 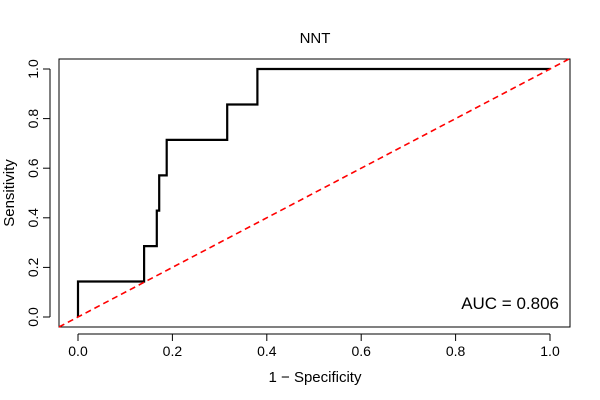 I want to click on x-axis: 0.0 0.2 0.4 0.6 0.8 1.0, so click(x=314, y=346).